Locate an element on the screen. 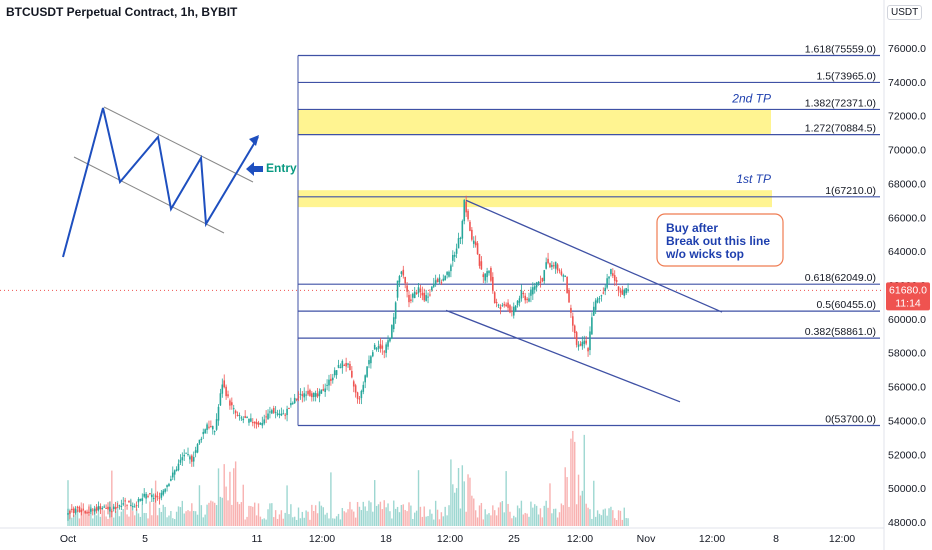  y-tick-label: 54000.0 is located at coordinates (907, 421).